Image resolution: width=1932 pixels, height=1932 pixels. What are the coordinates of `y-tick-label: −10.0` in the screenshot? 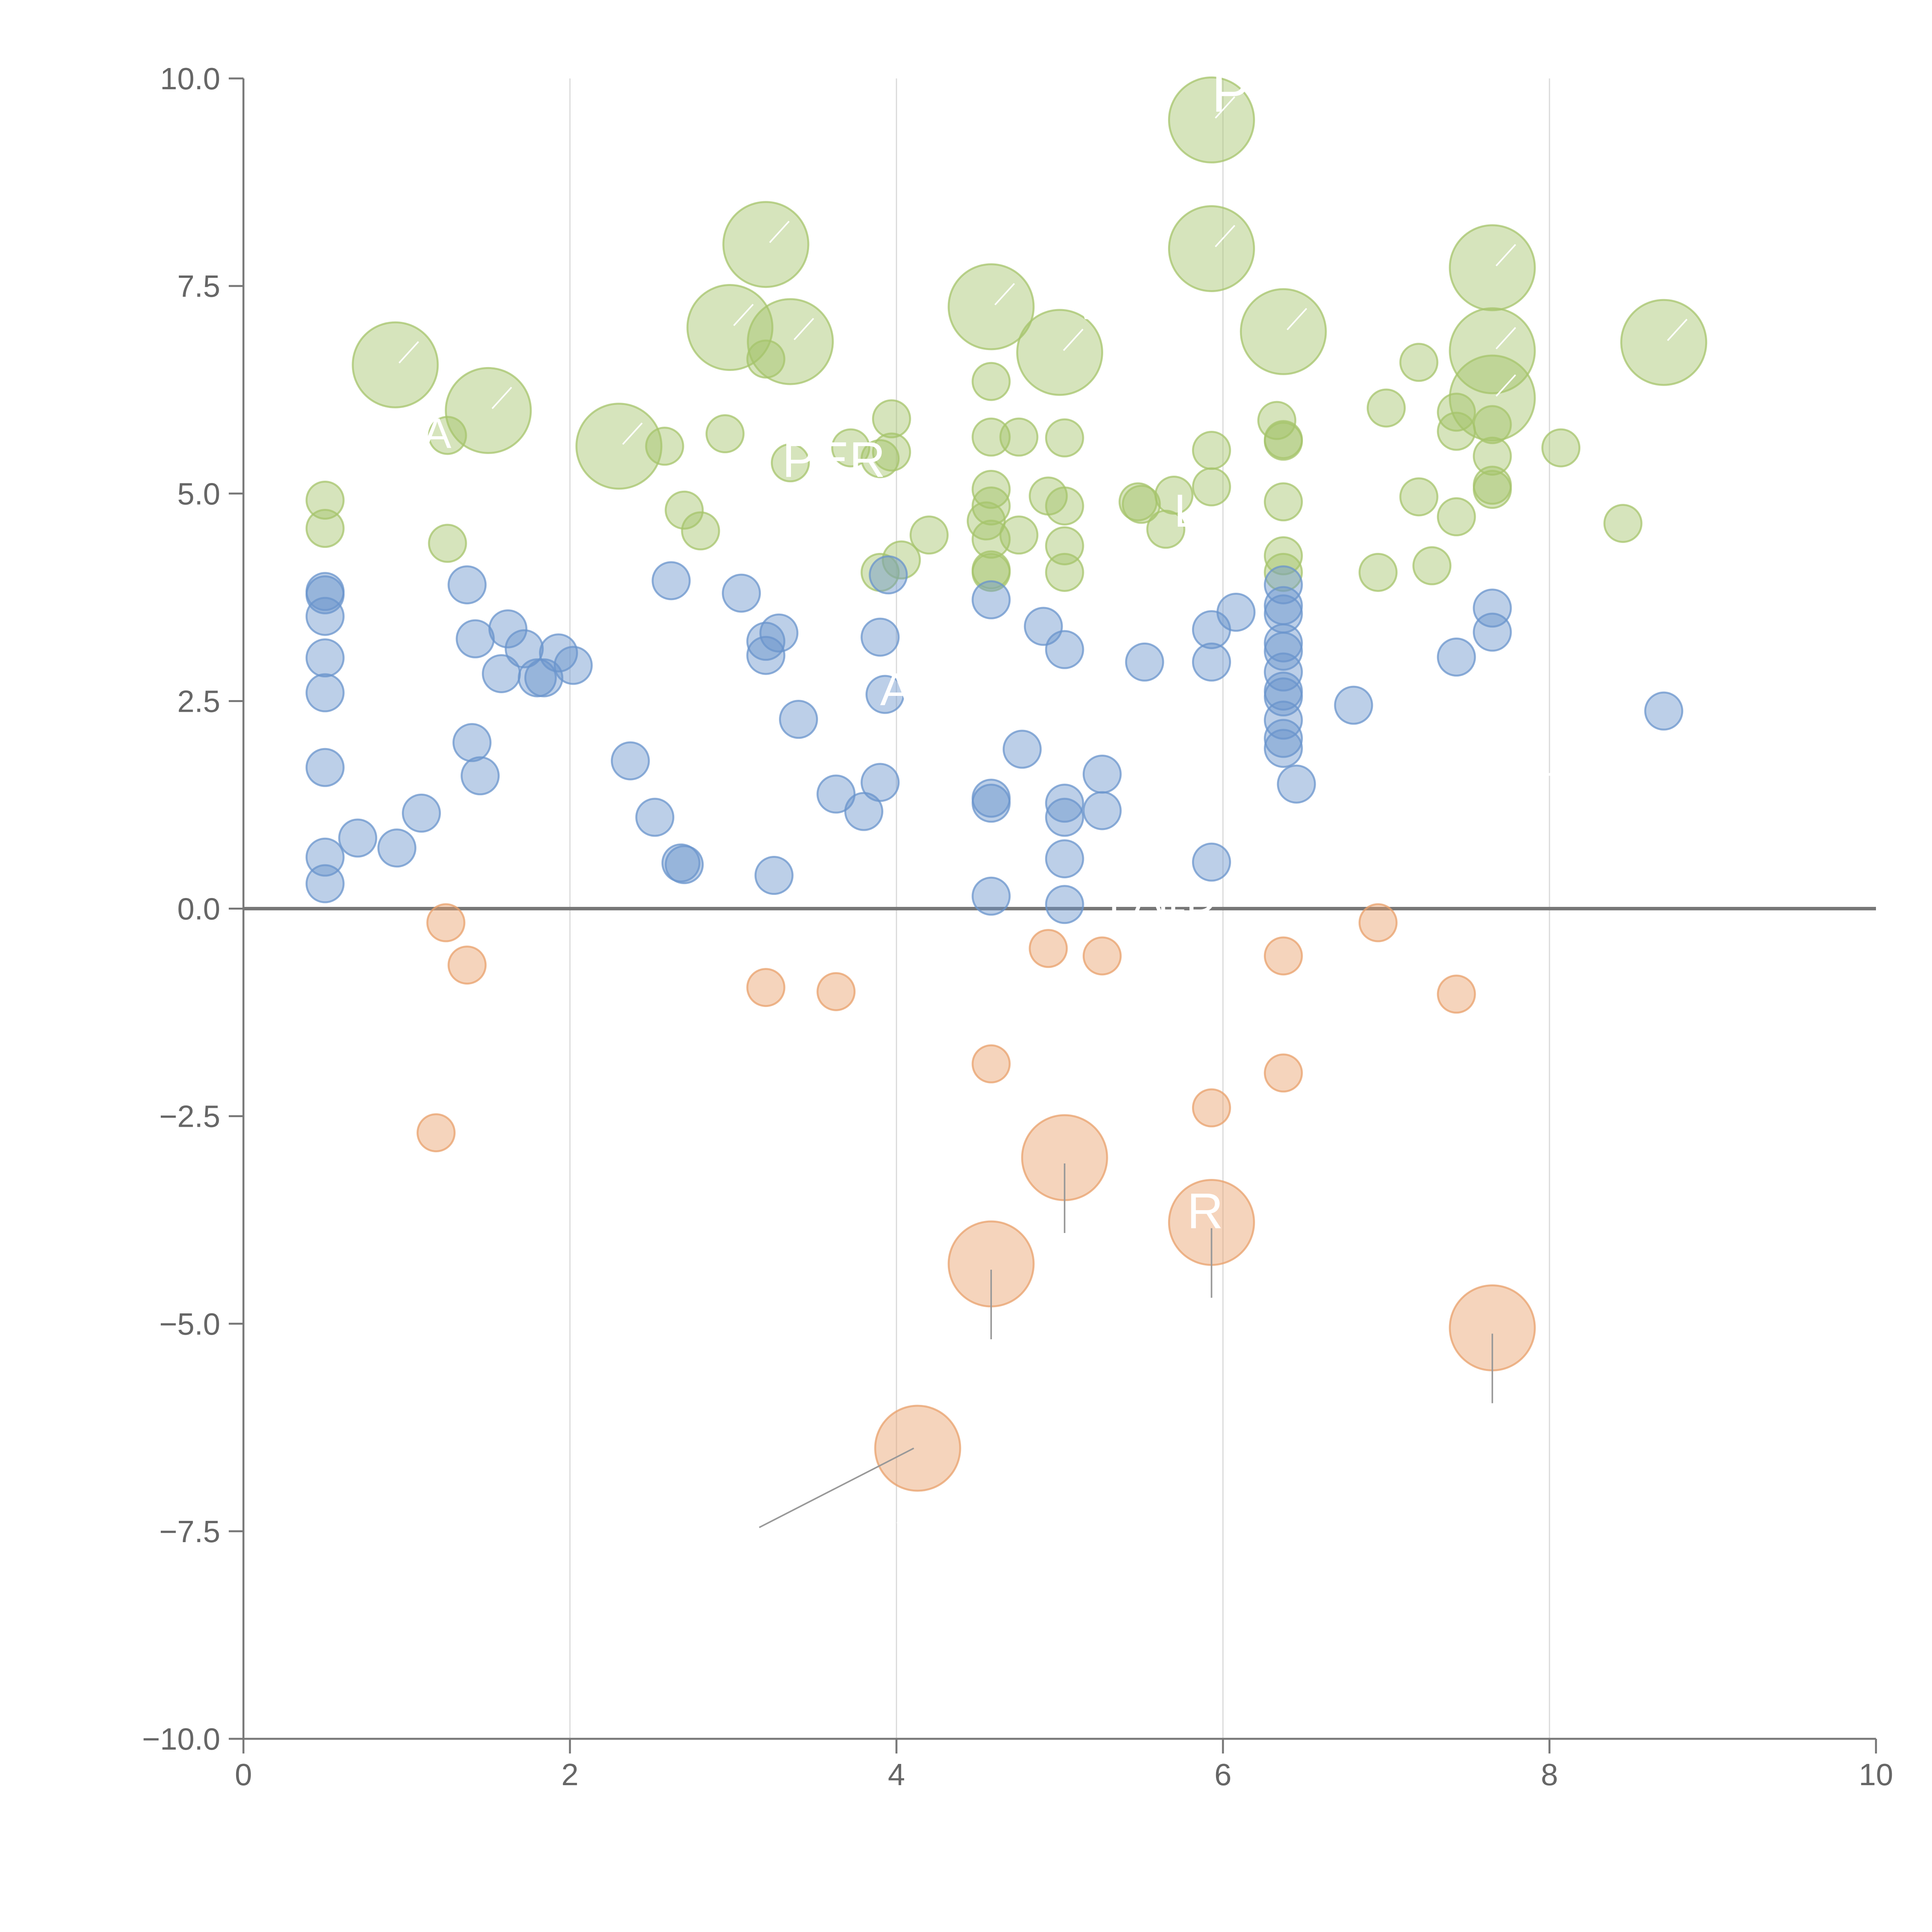 It's located at (181, 1739).